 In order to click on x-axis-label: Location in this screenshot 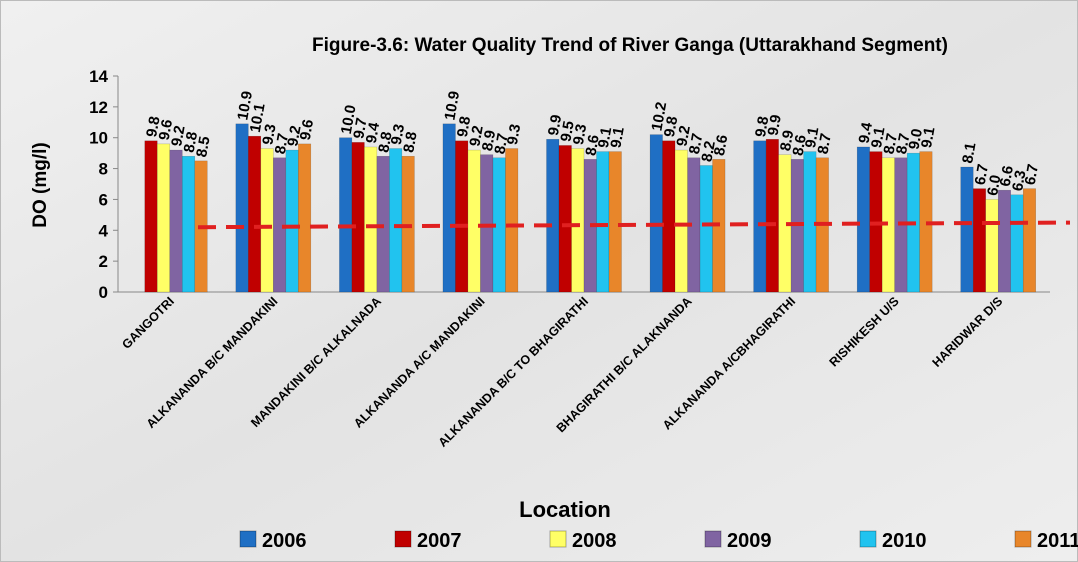, I will do `click(565, 509)`.